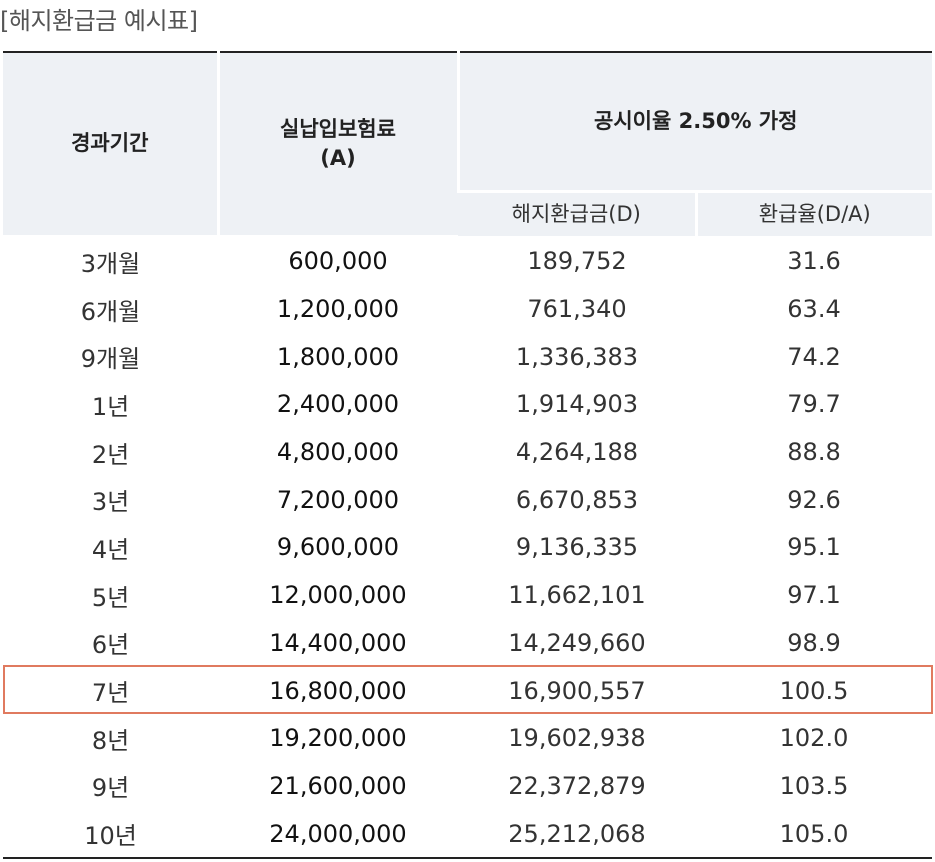 This screenshot has height=862, width=935. I want to click on refund-cell: 22,372,879, so click(577, 785).